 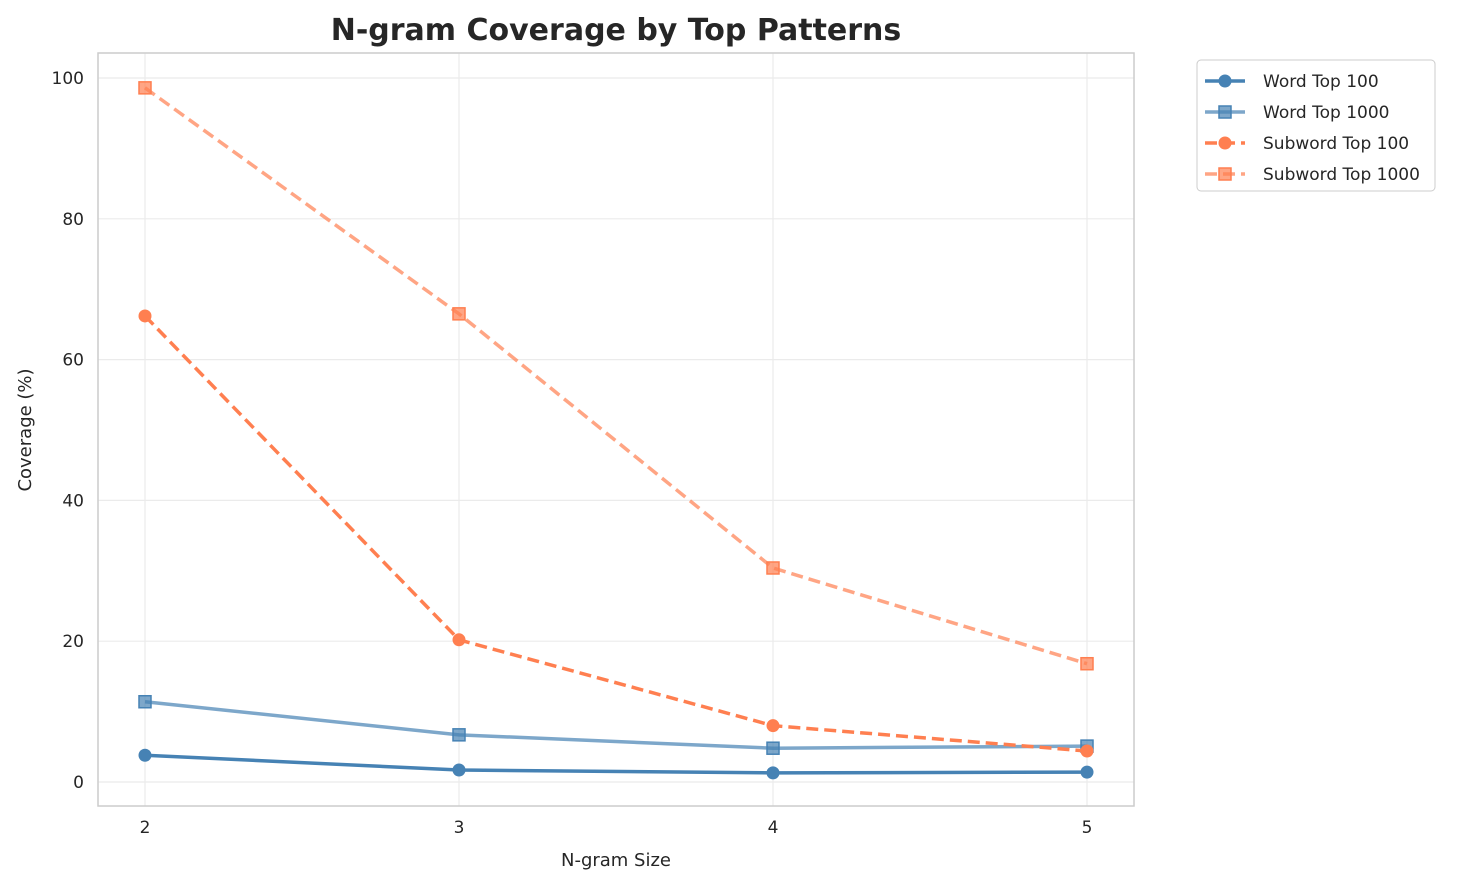 I want to click on y-tick-label: 60, so click(x=73, y=361).